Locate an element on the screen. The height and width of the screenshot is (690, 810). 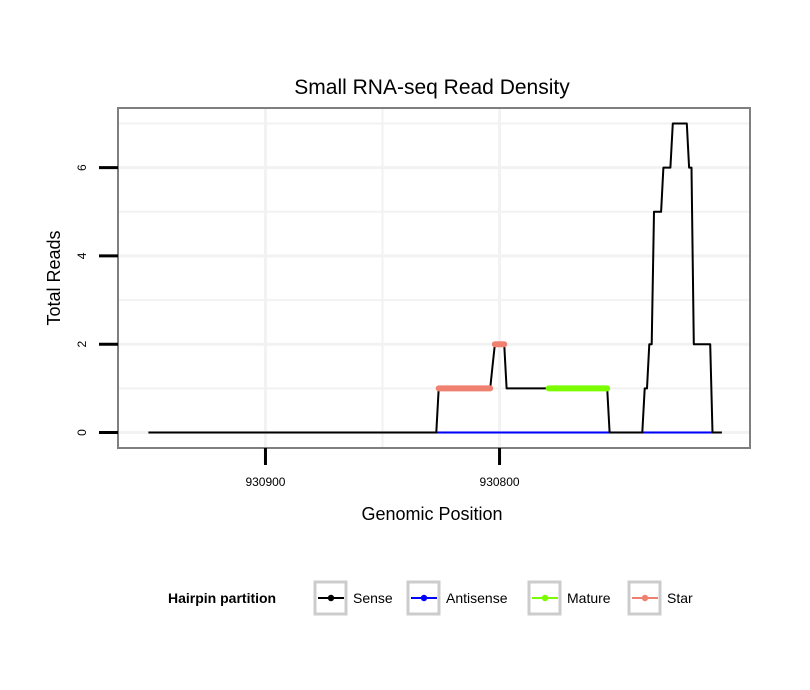
y-axis-title: Total Reads is located at coordinates (54, 277).